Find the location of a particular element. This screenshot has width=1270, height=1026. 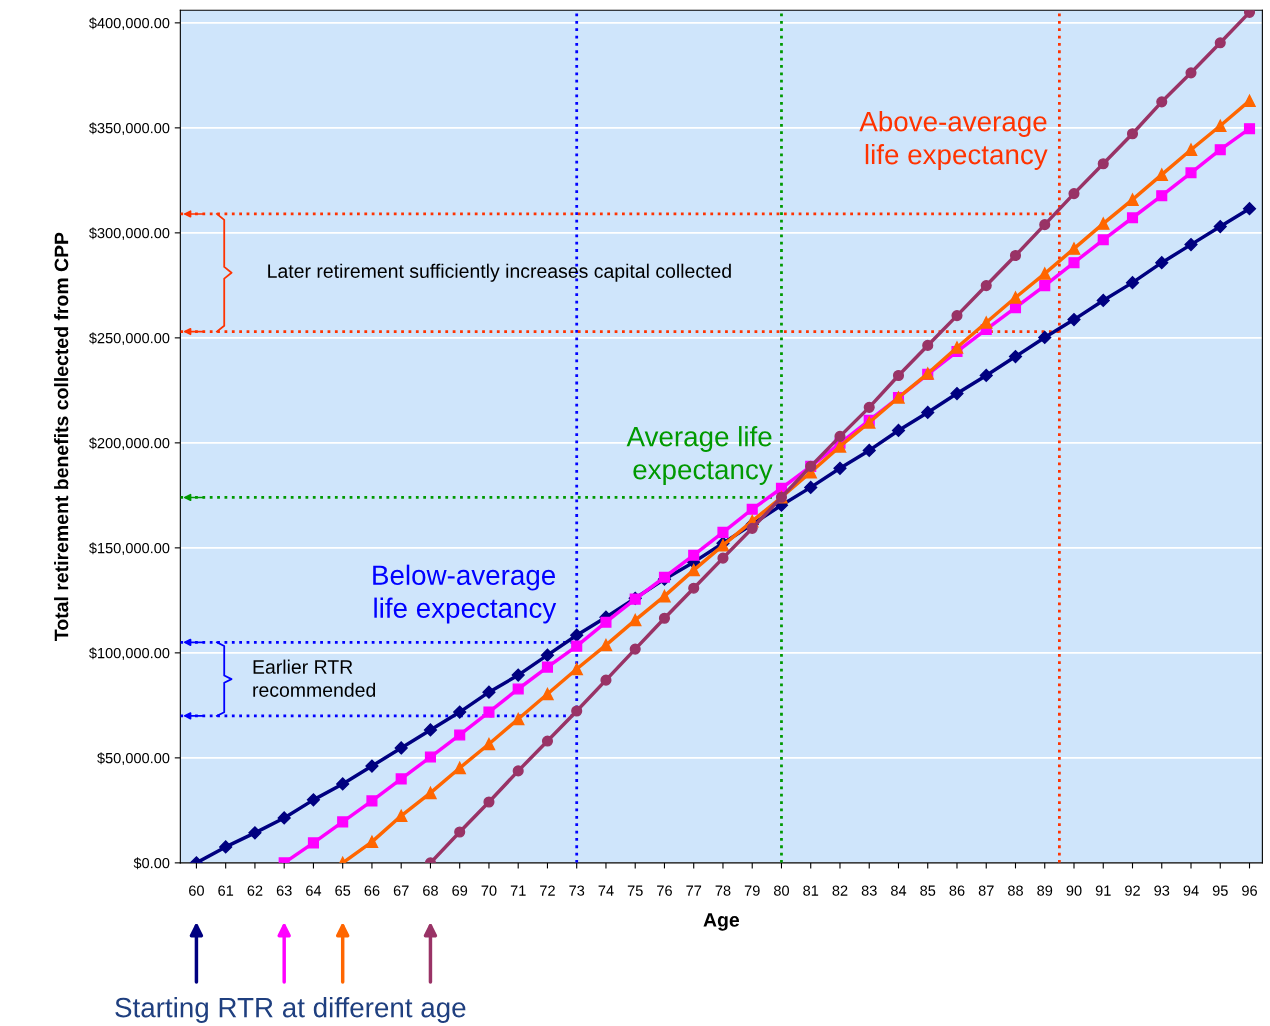

annotation: Below-average life expectancy is located at coordinates (465, 594).